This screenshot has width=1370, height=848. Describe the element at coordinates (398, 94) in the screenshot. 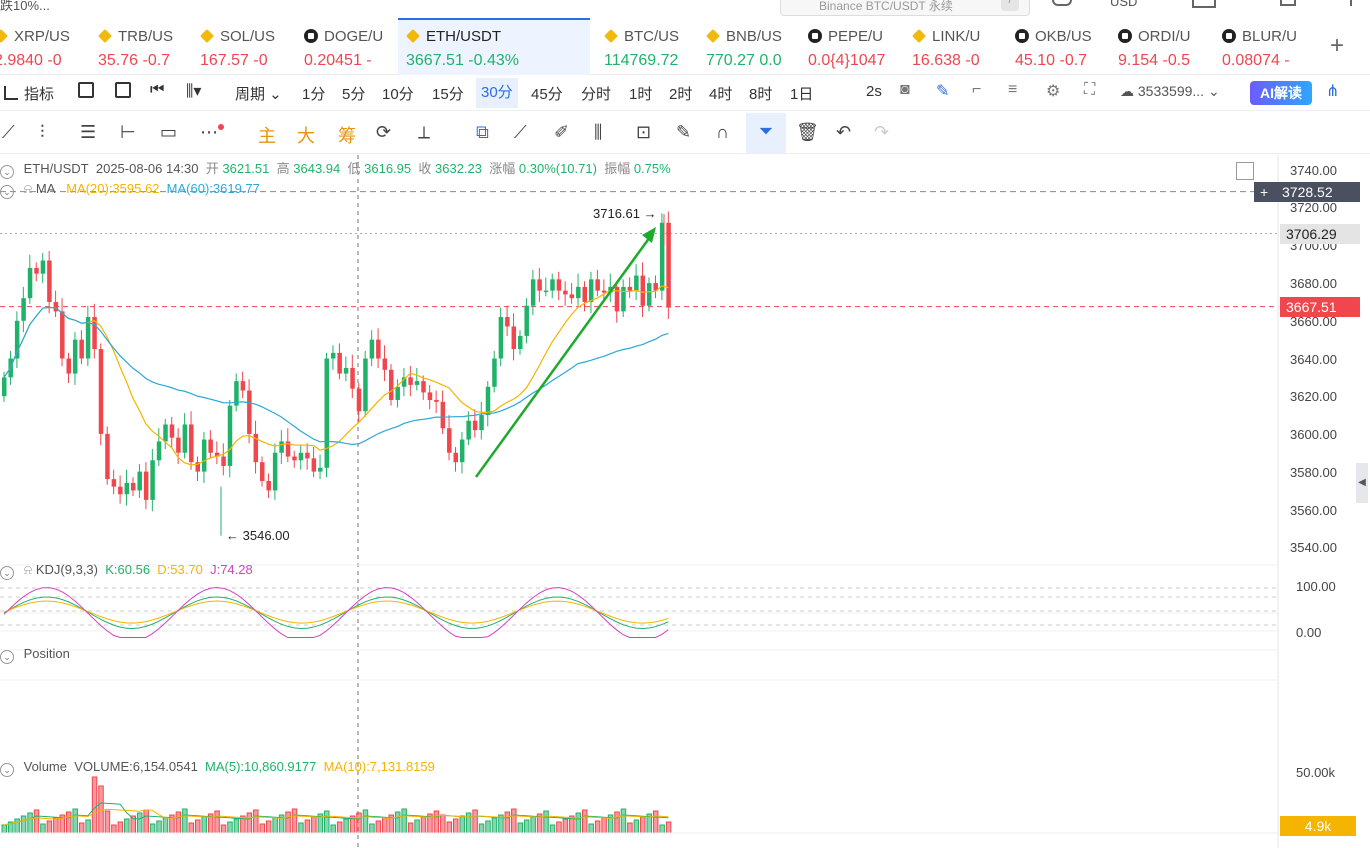

I see `interval-2: 10分` at that location.